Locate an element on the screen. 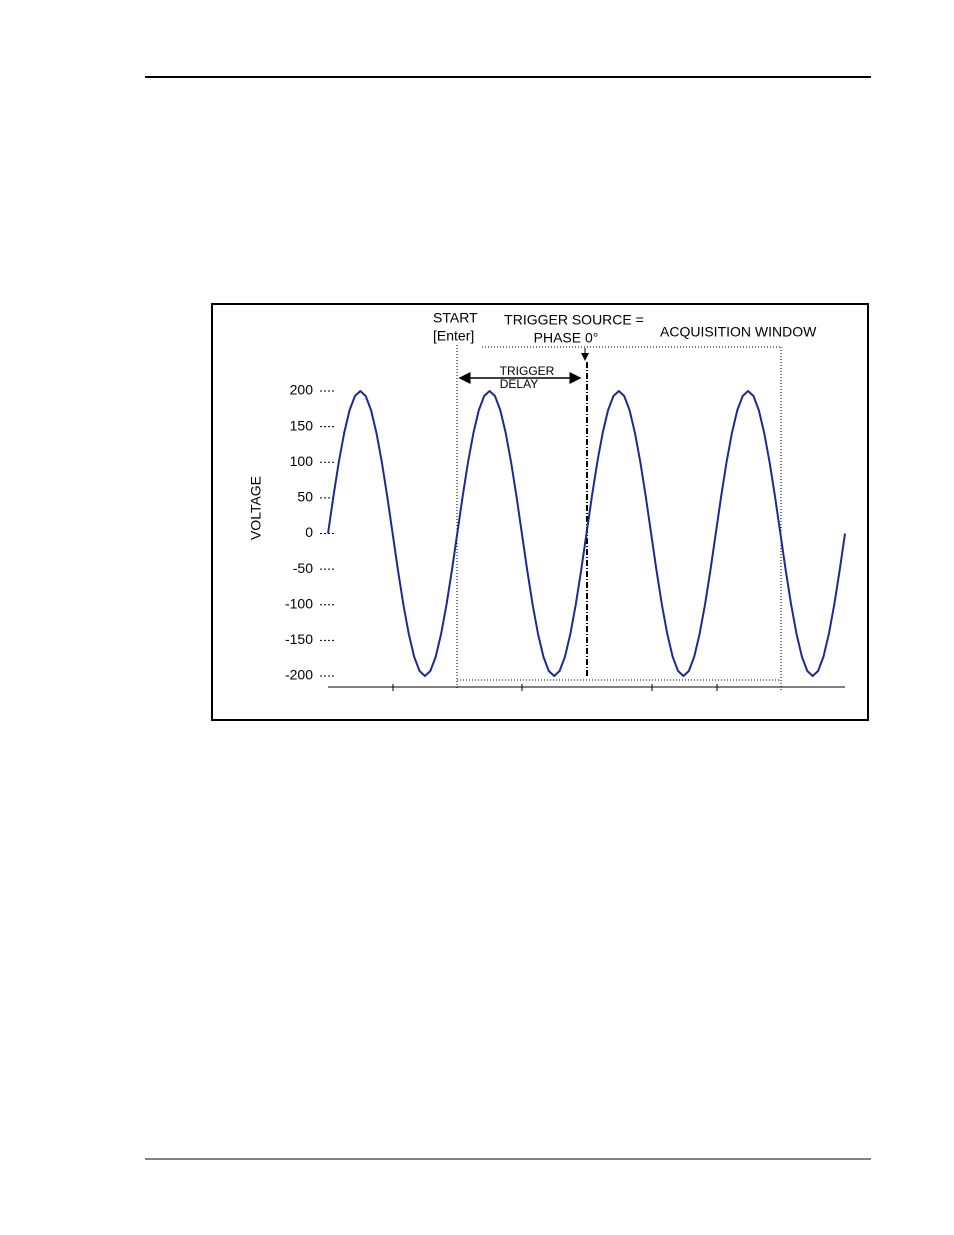 Image resolution: width=954 pixels, height=1235 pixels. y-tick-label: 150 is located at coordinates (302, 425).